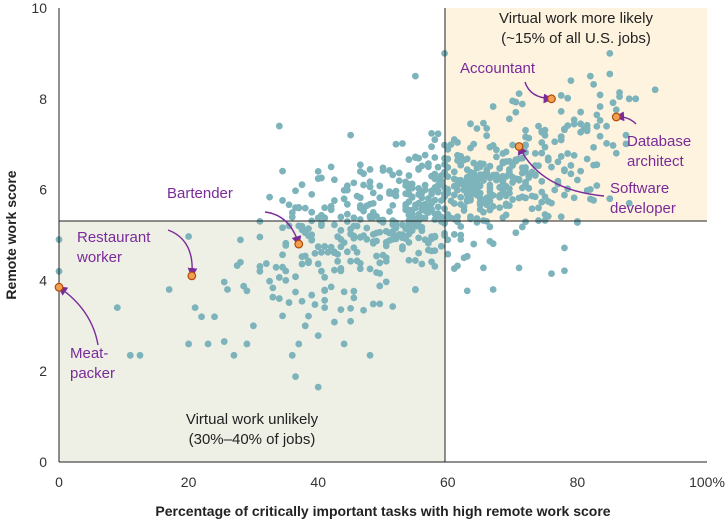  What do you see at coordinates (578, 482) in the screenshot?
I see `x-tick-label: 80` at bounding box center [578, 482].